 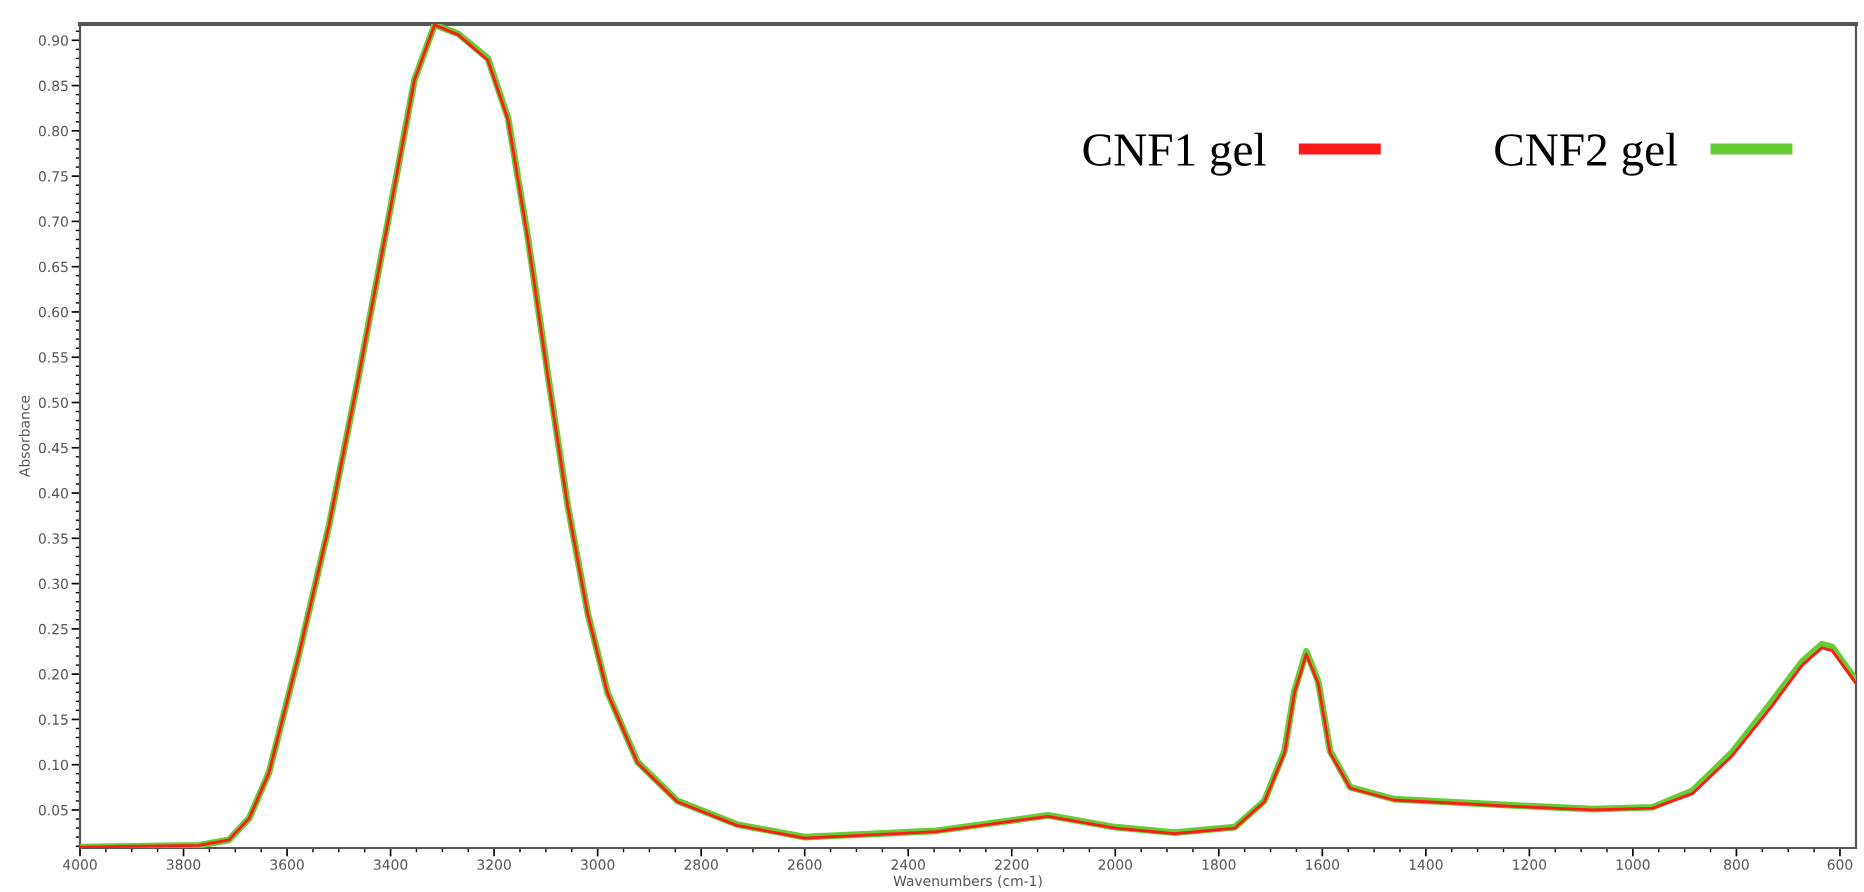 What do you see at coordinates (1586, 154) in the screenshot?
I see `legend-label: CNF2 gel` at bounding box center [1586, 154].